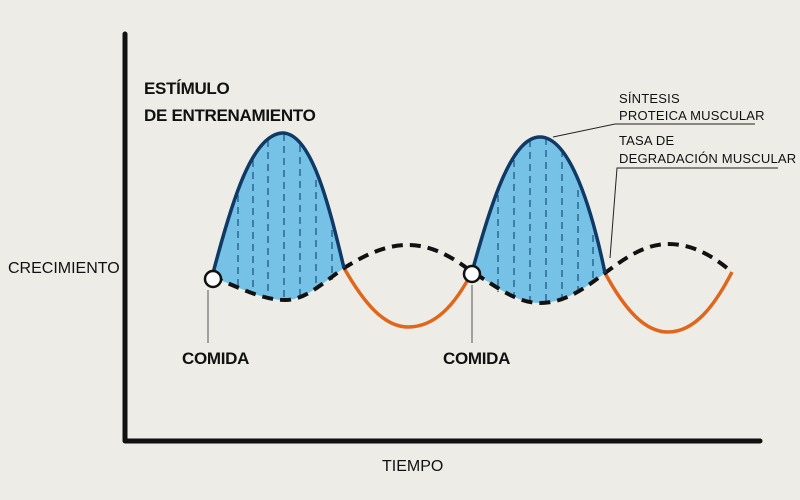  What do you see at coordinates (477, 358) in the screenshot?
I see `meal-label-2: COMIDA` at bounding box center [477, 358].